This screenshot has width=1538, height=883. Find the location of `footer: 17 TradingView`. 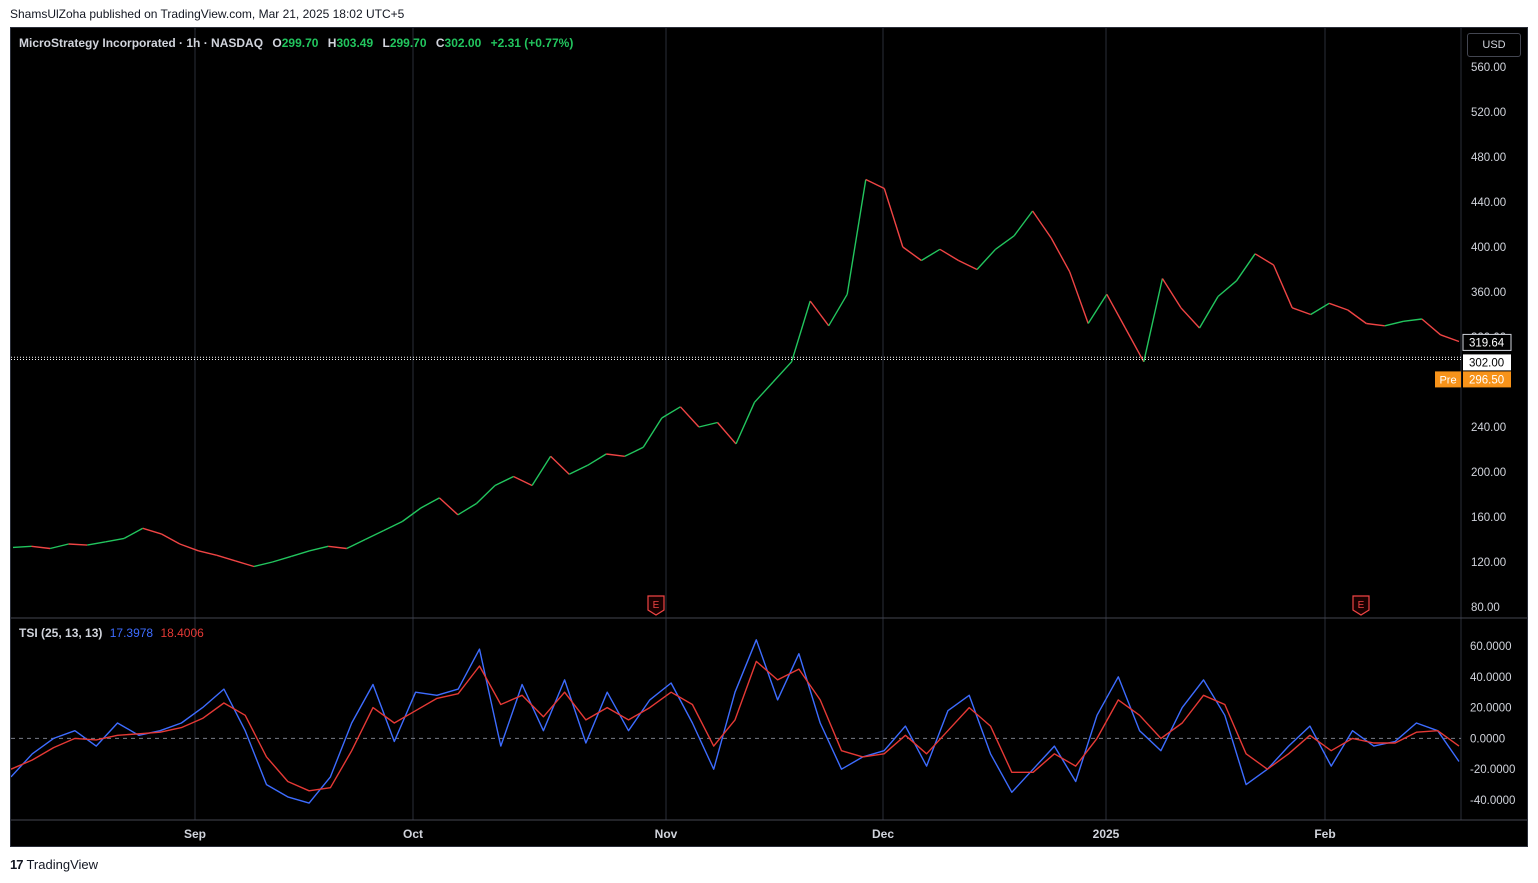

footer: 17 TradingView is located at coordinates (54, 864).